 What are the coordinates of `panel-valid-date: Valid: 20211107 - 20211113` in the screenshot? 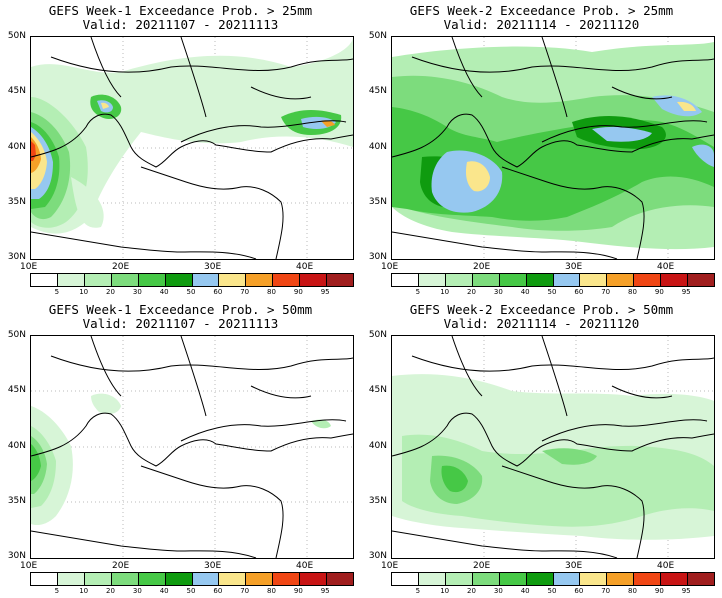 It's located at (180, 24).